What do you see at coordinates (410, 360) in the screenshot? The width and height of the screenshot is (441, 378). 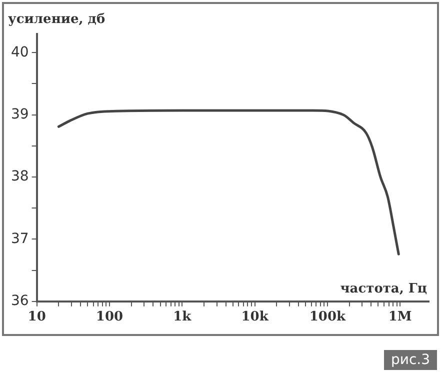 I see `text: рис.3` at bounding box center [410, 360].